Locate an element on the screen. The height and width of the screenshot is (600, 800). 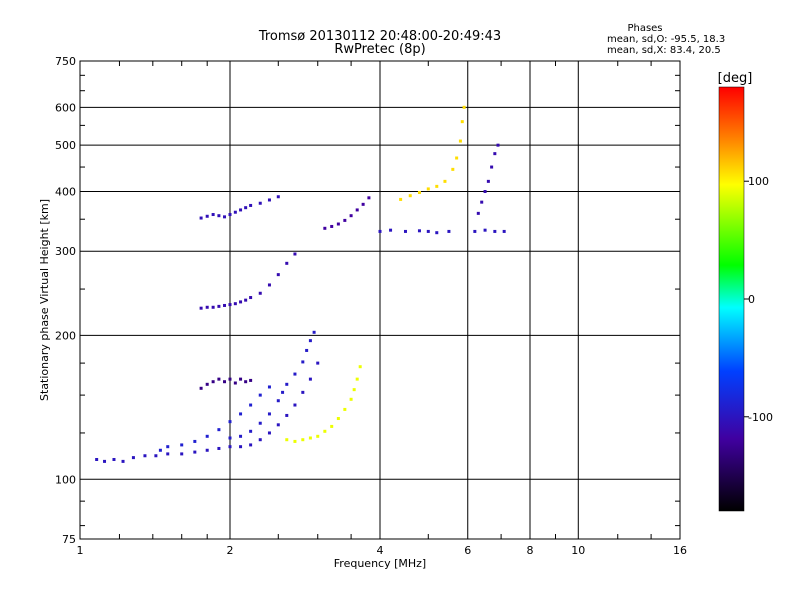
x-tick-label: 2 is located at coordinates (230, 550).